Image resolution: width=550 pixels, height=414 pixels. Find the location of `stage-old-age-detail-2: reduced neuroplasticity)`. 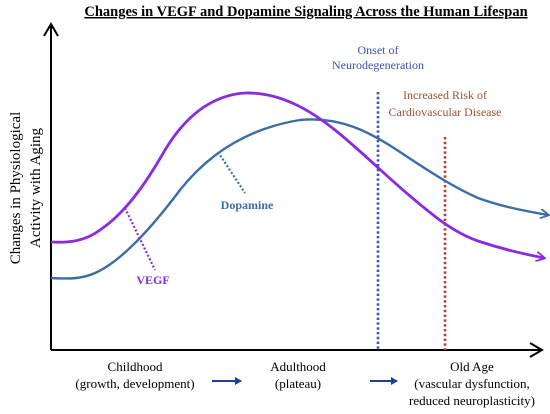

stage-old-age-detail-2: reduced neuroplasticity) is located at coordinates (472, 400).